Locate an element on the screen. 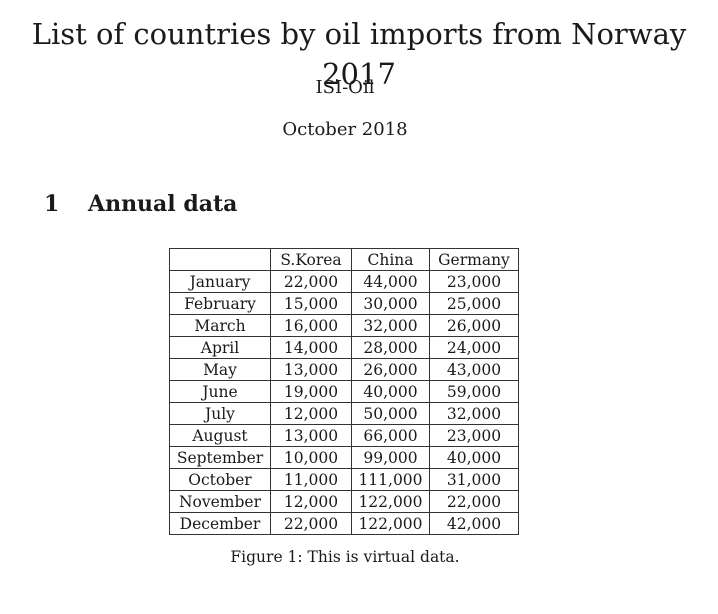 The width and height of the screenshot is (718, 614). table-header-corner is located at coordinates (220, 259).